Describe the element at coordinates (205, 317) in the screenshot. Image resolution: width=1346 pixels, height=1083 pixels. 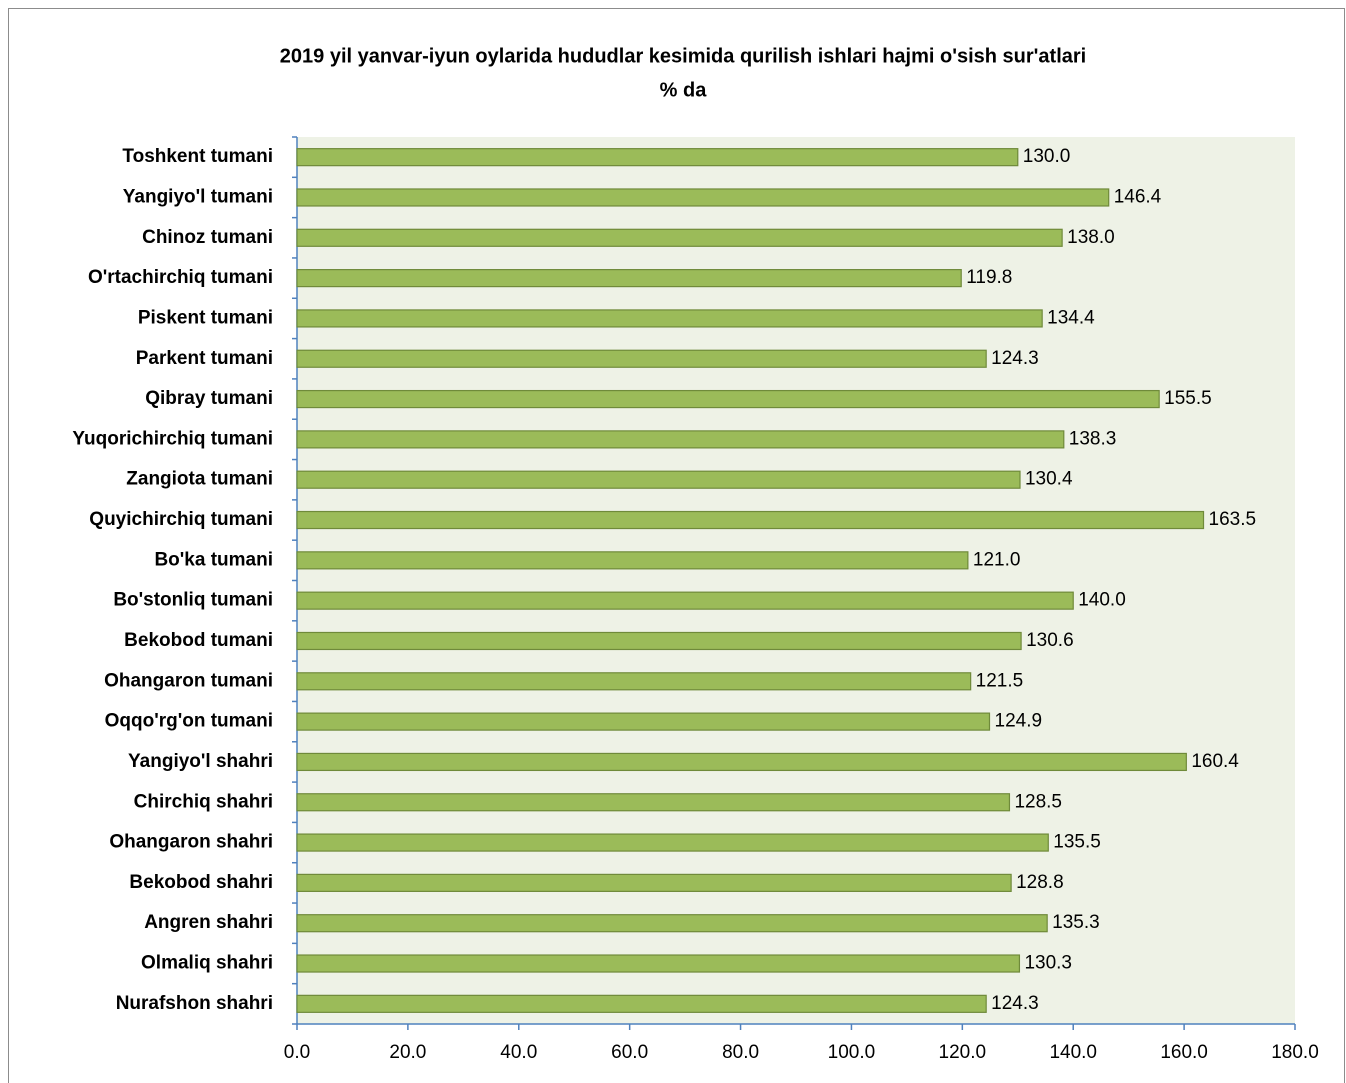
I see `category-label: Piskent tumani` at that location.